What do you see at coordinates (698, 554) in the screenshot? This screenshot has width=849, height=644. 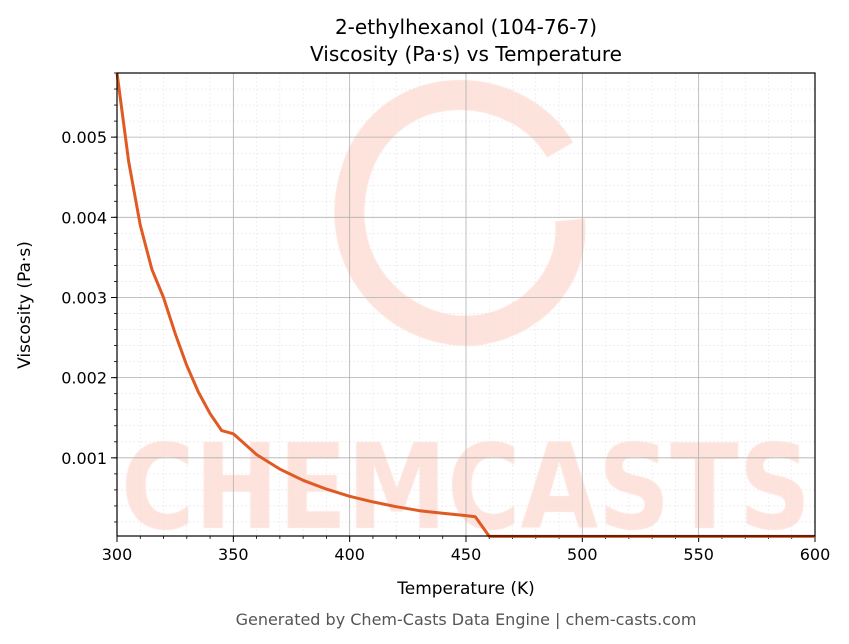 I see `x-tick-label: 550` at bounding box center [698, 554].